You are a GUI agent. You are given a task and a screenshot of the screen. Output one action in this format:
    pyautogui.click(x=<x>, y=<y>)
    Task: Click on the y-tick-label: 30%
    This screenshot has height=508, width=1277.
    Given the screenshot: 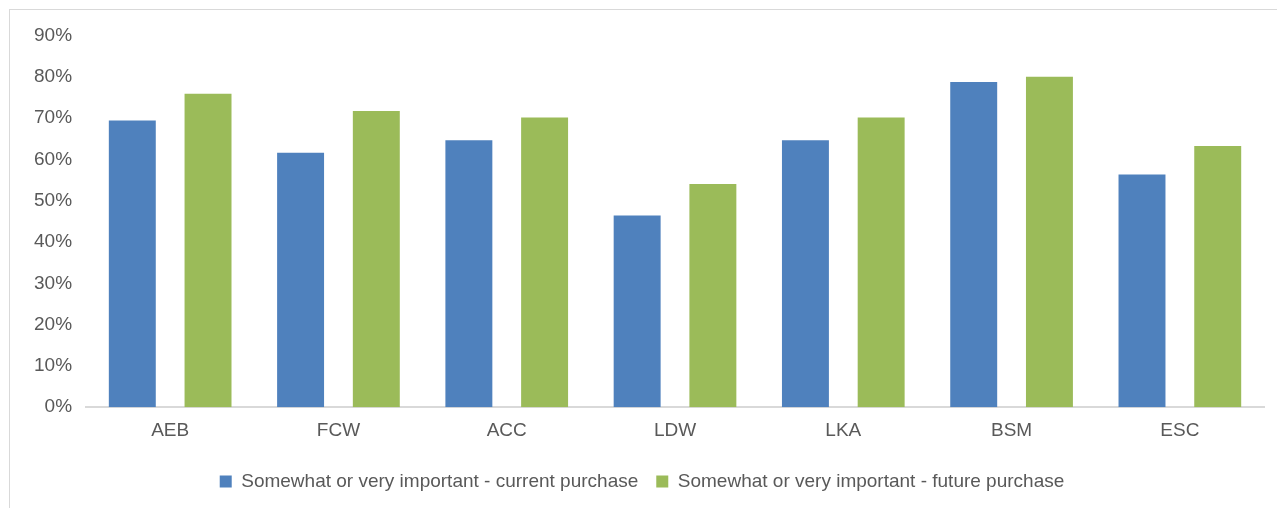 What is the action you would take?
    pyautogui.click(x=53, y=282)
    